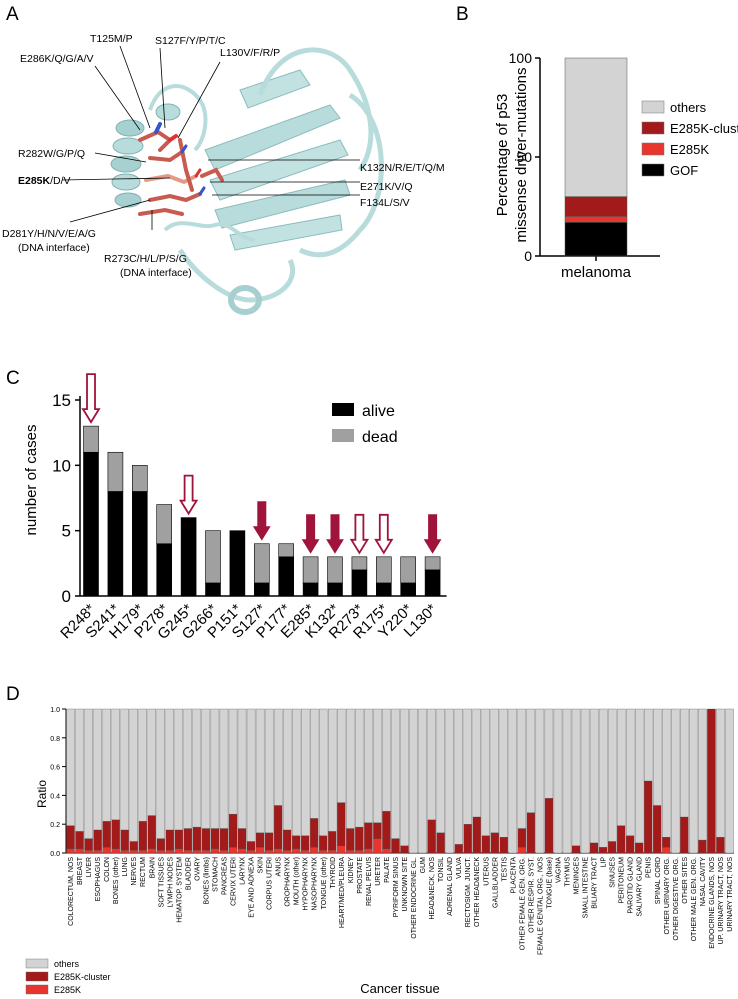 This screenshot has width=738, height=999. I want to click on panel-c-arrow-open, so click(384, 534).